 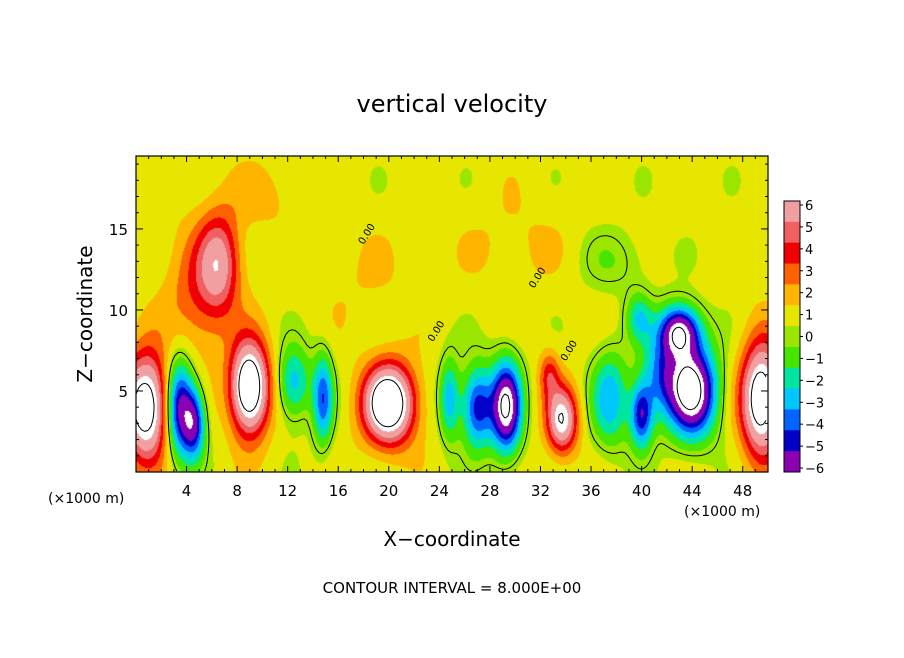 I want to click on colorbar-label: 2, so click(x=809, y=294).